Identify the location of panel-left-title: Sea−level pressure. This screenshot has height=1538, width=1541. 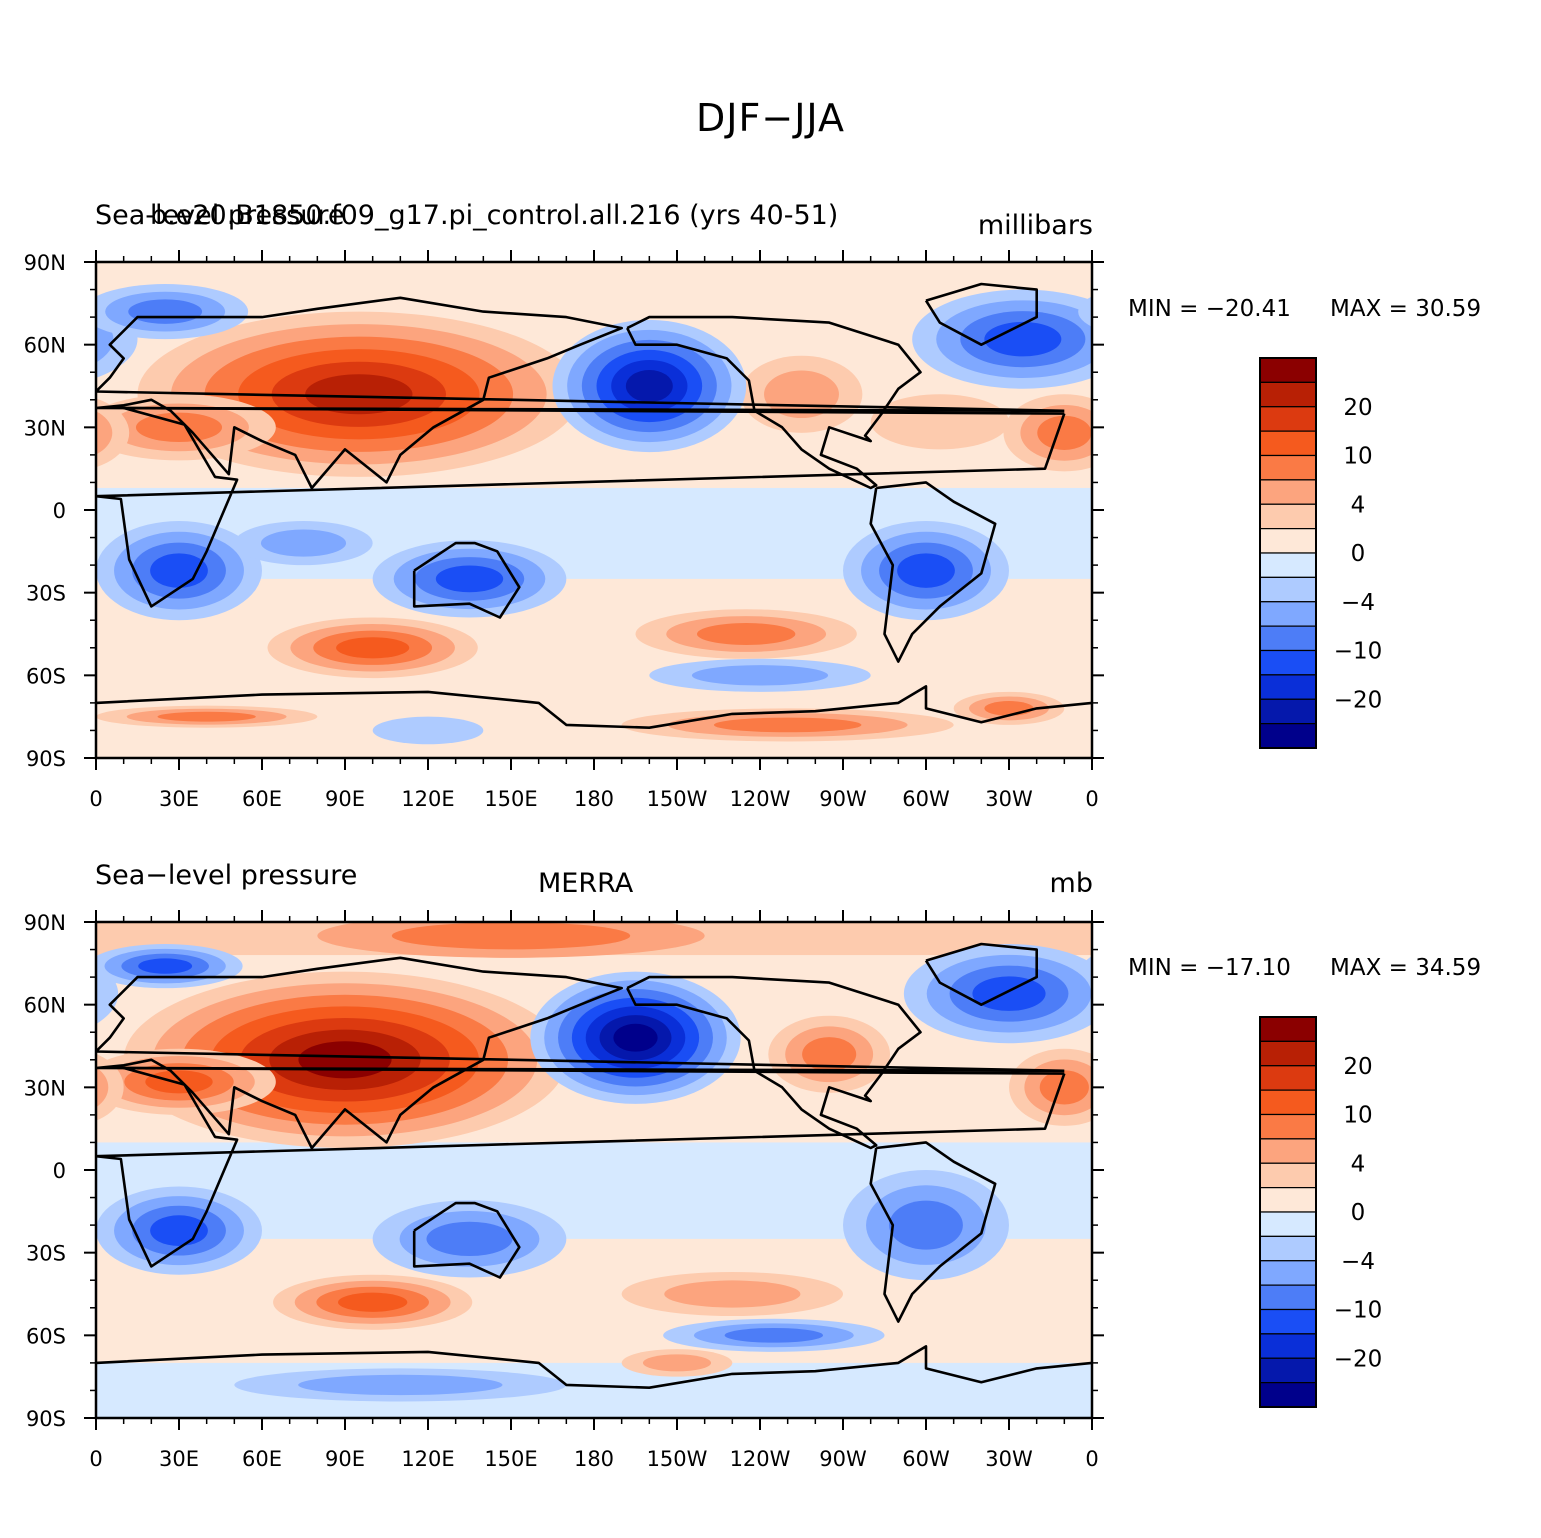
(226, 875).